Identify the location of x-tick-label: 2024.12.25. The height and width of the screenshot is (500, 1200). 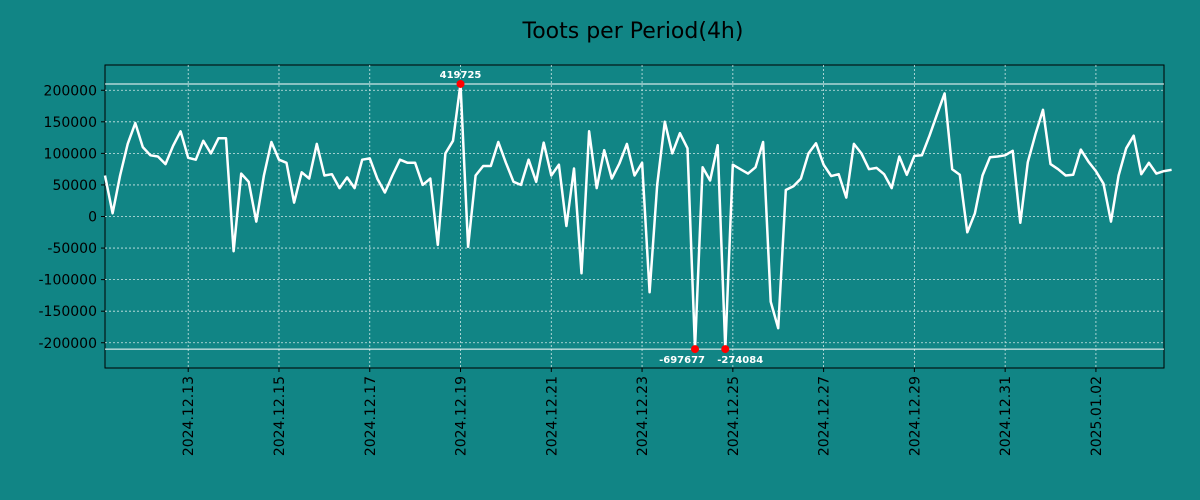
(734, 416).